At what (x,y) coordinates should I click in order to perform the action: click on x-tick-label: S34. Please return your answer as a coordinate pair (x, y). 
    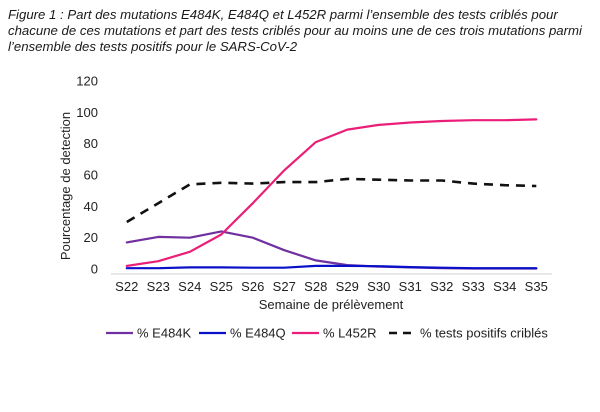
    Looking at the image, I should click on (504, 286).